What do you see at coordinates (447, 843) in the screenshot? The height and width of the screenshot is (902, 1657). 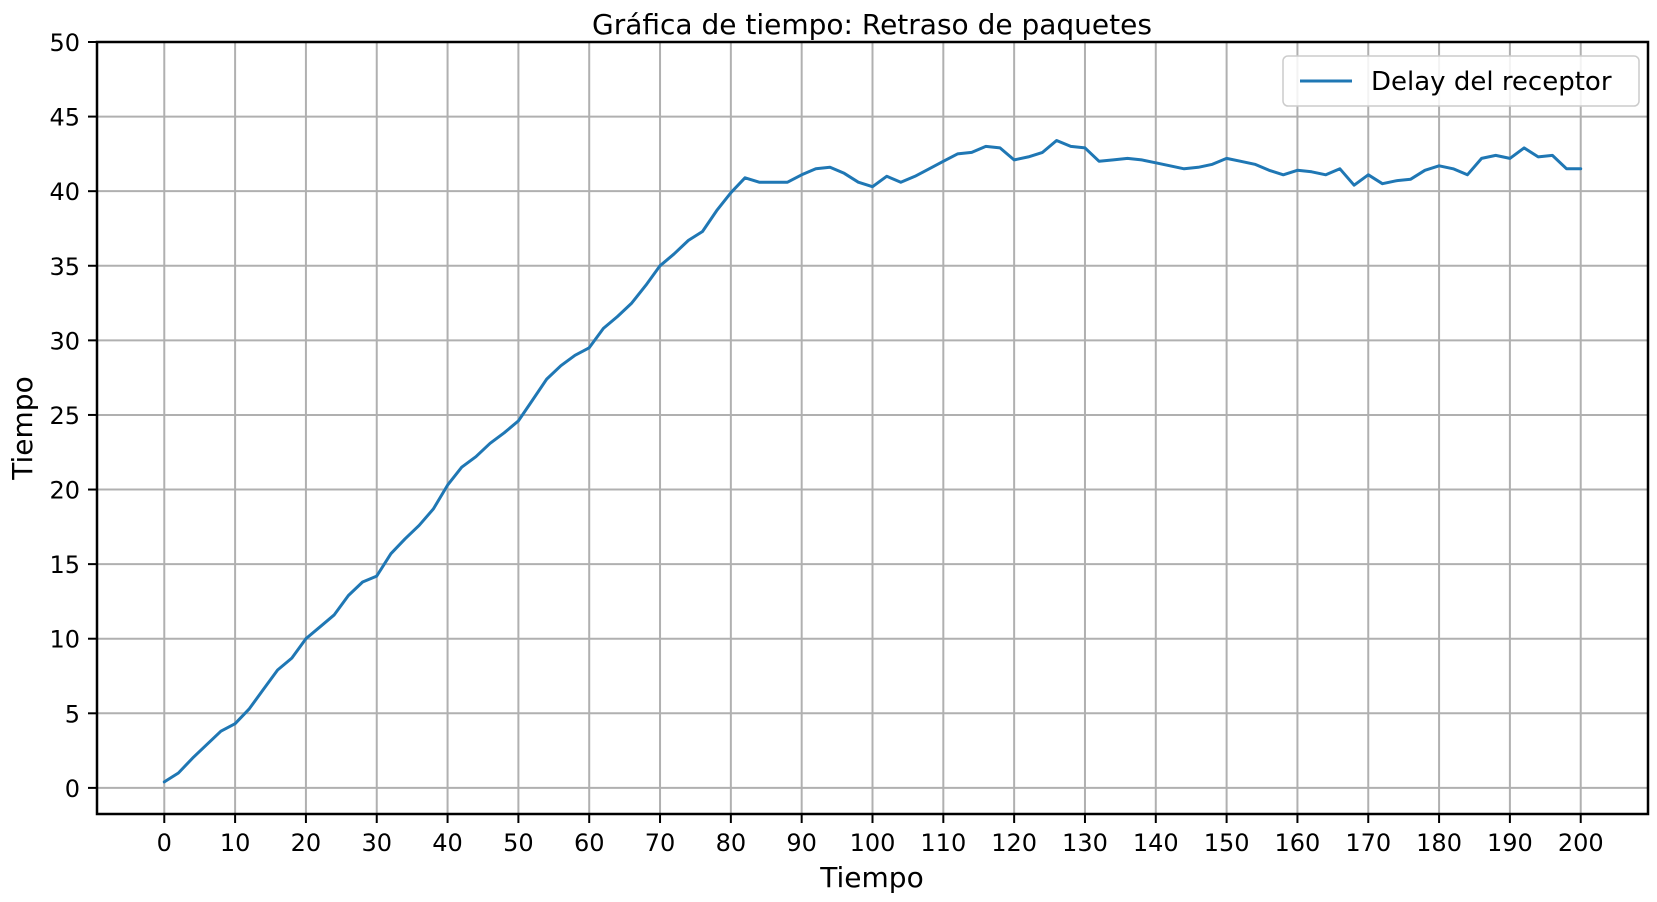 I see `x-tick-label: 40` at bounding box center [447, 843].